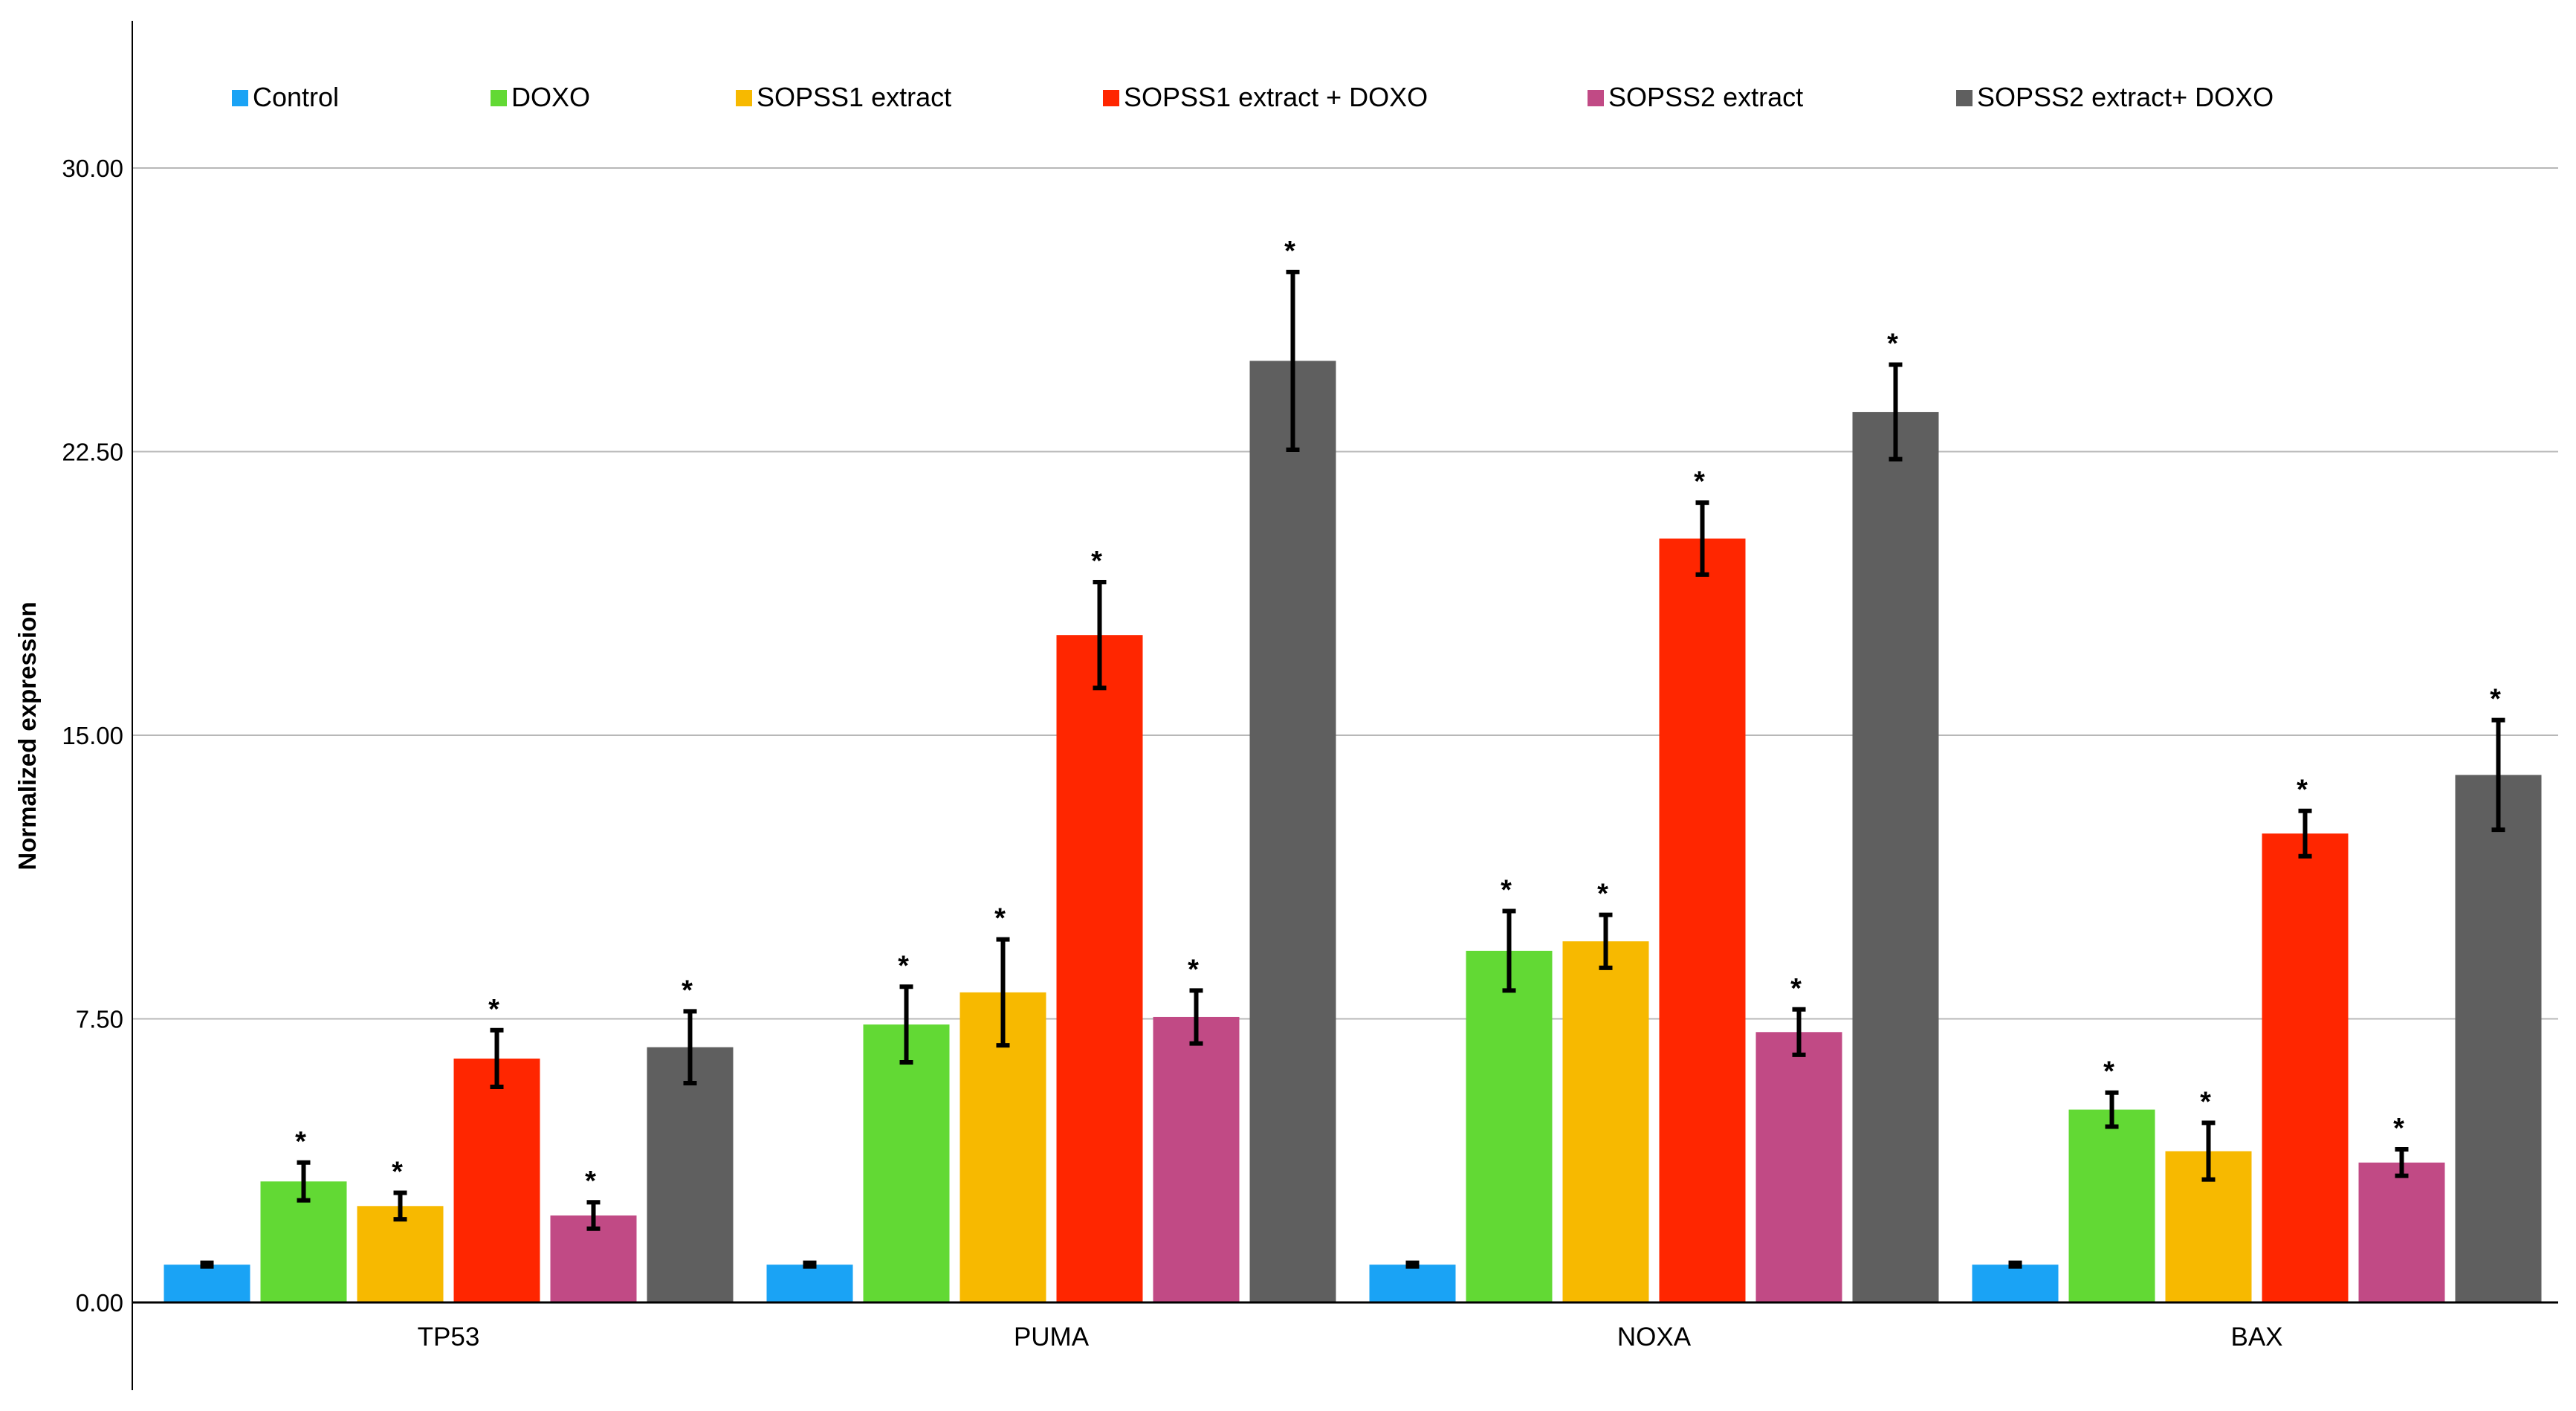 Image resolution: width=2576 pixels, height=1411 pixels. Describe the element at coordinates (854, 97) in the screenshot. I see `legend-label: SOPSS1 extract` at that location.